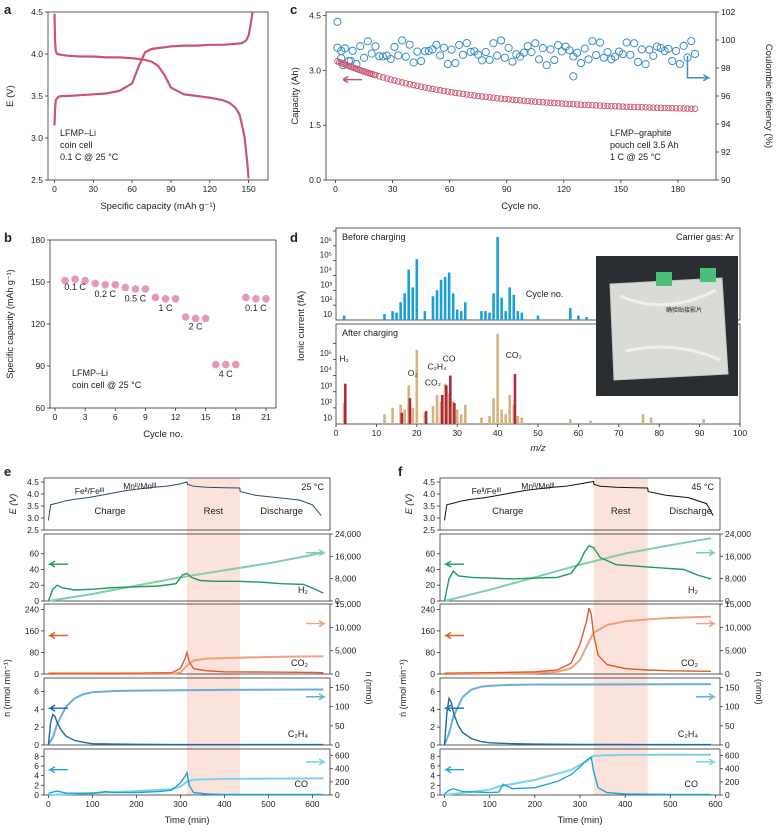 Image resolution: width=780 pixels, height=833 pixels. Describe the element at coordinates (621, 189) in the screenshot. I see `panel-c-x-tick-label: 150` at that location.